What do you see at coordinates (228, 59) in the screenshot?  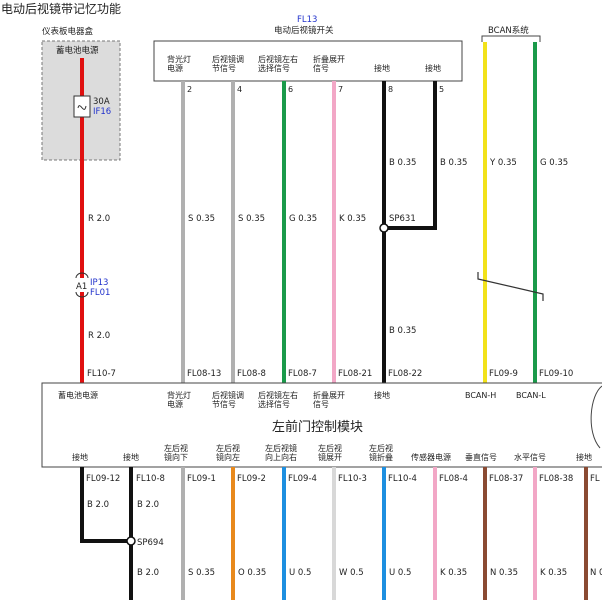 I see `switch-pin-label: 后视镜调` at bounding box center [228, 59].